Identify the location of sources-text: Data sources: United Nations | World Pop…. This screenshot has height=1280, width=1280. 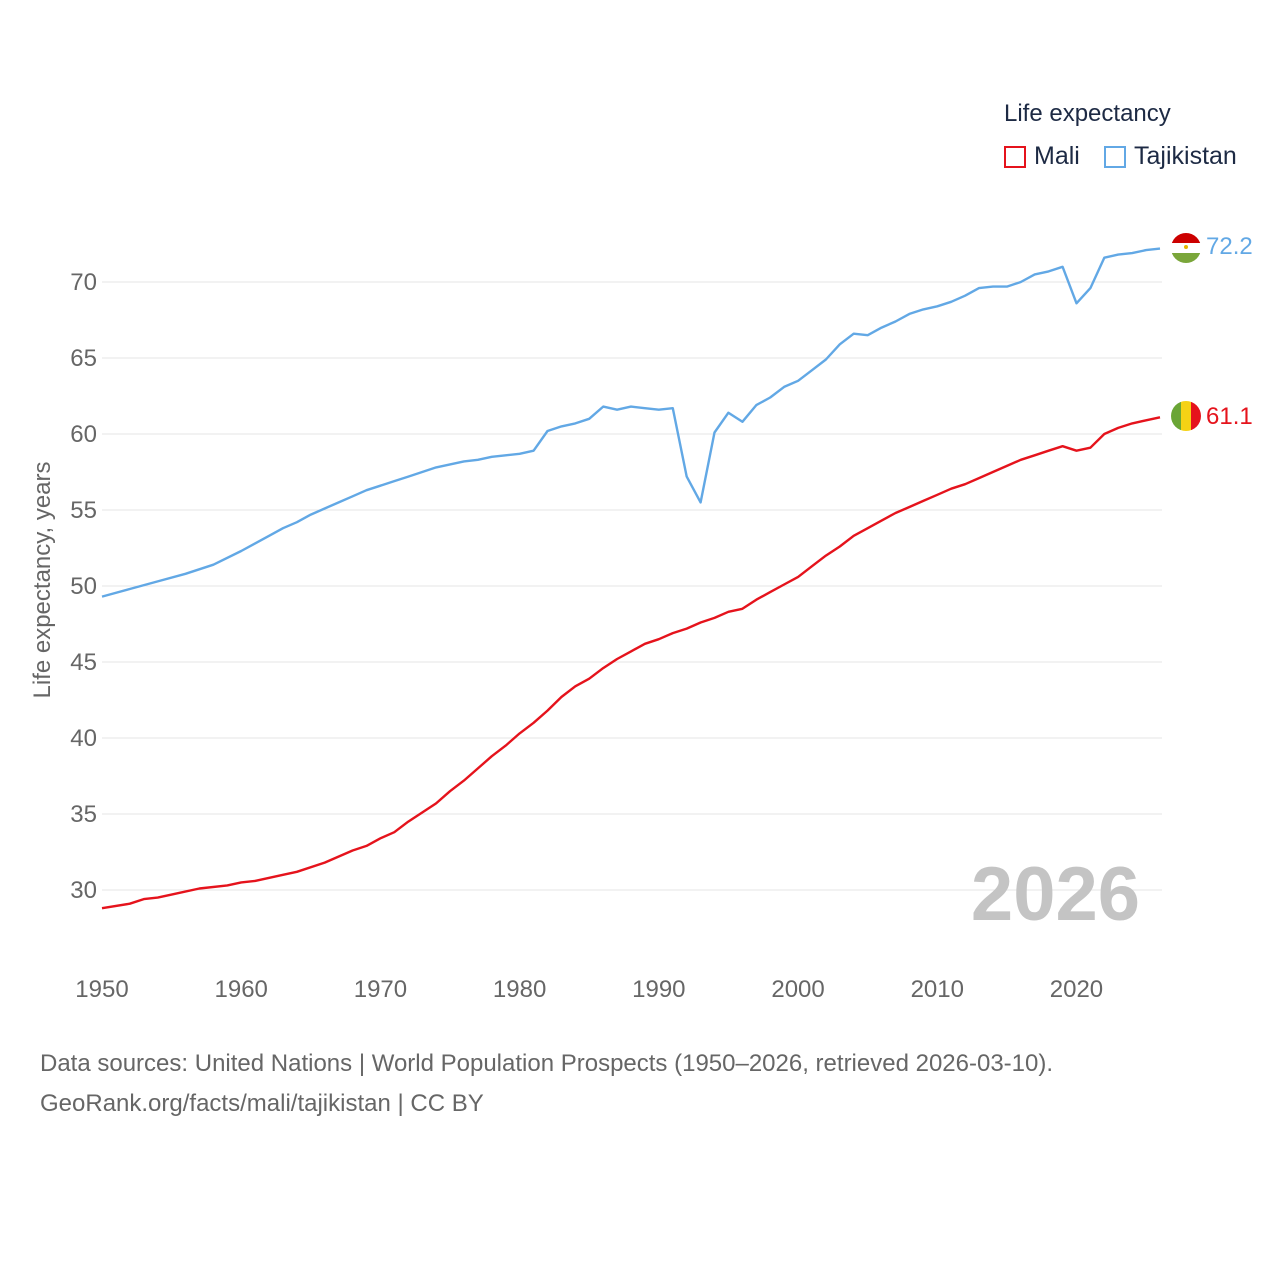
(547, 1063).